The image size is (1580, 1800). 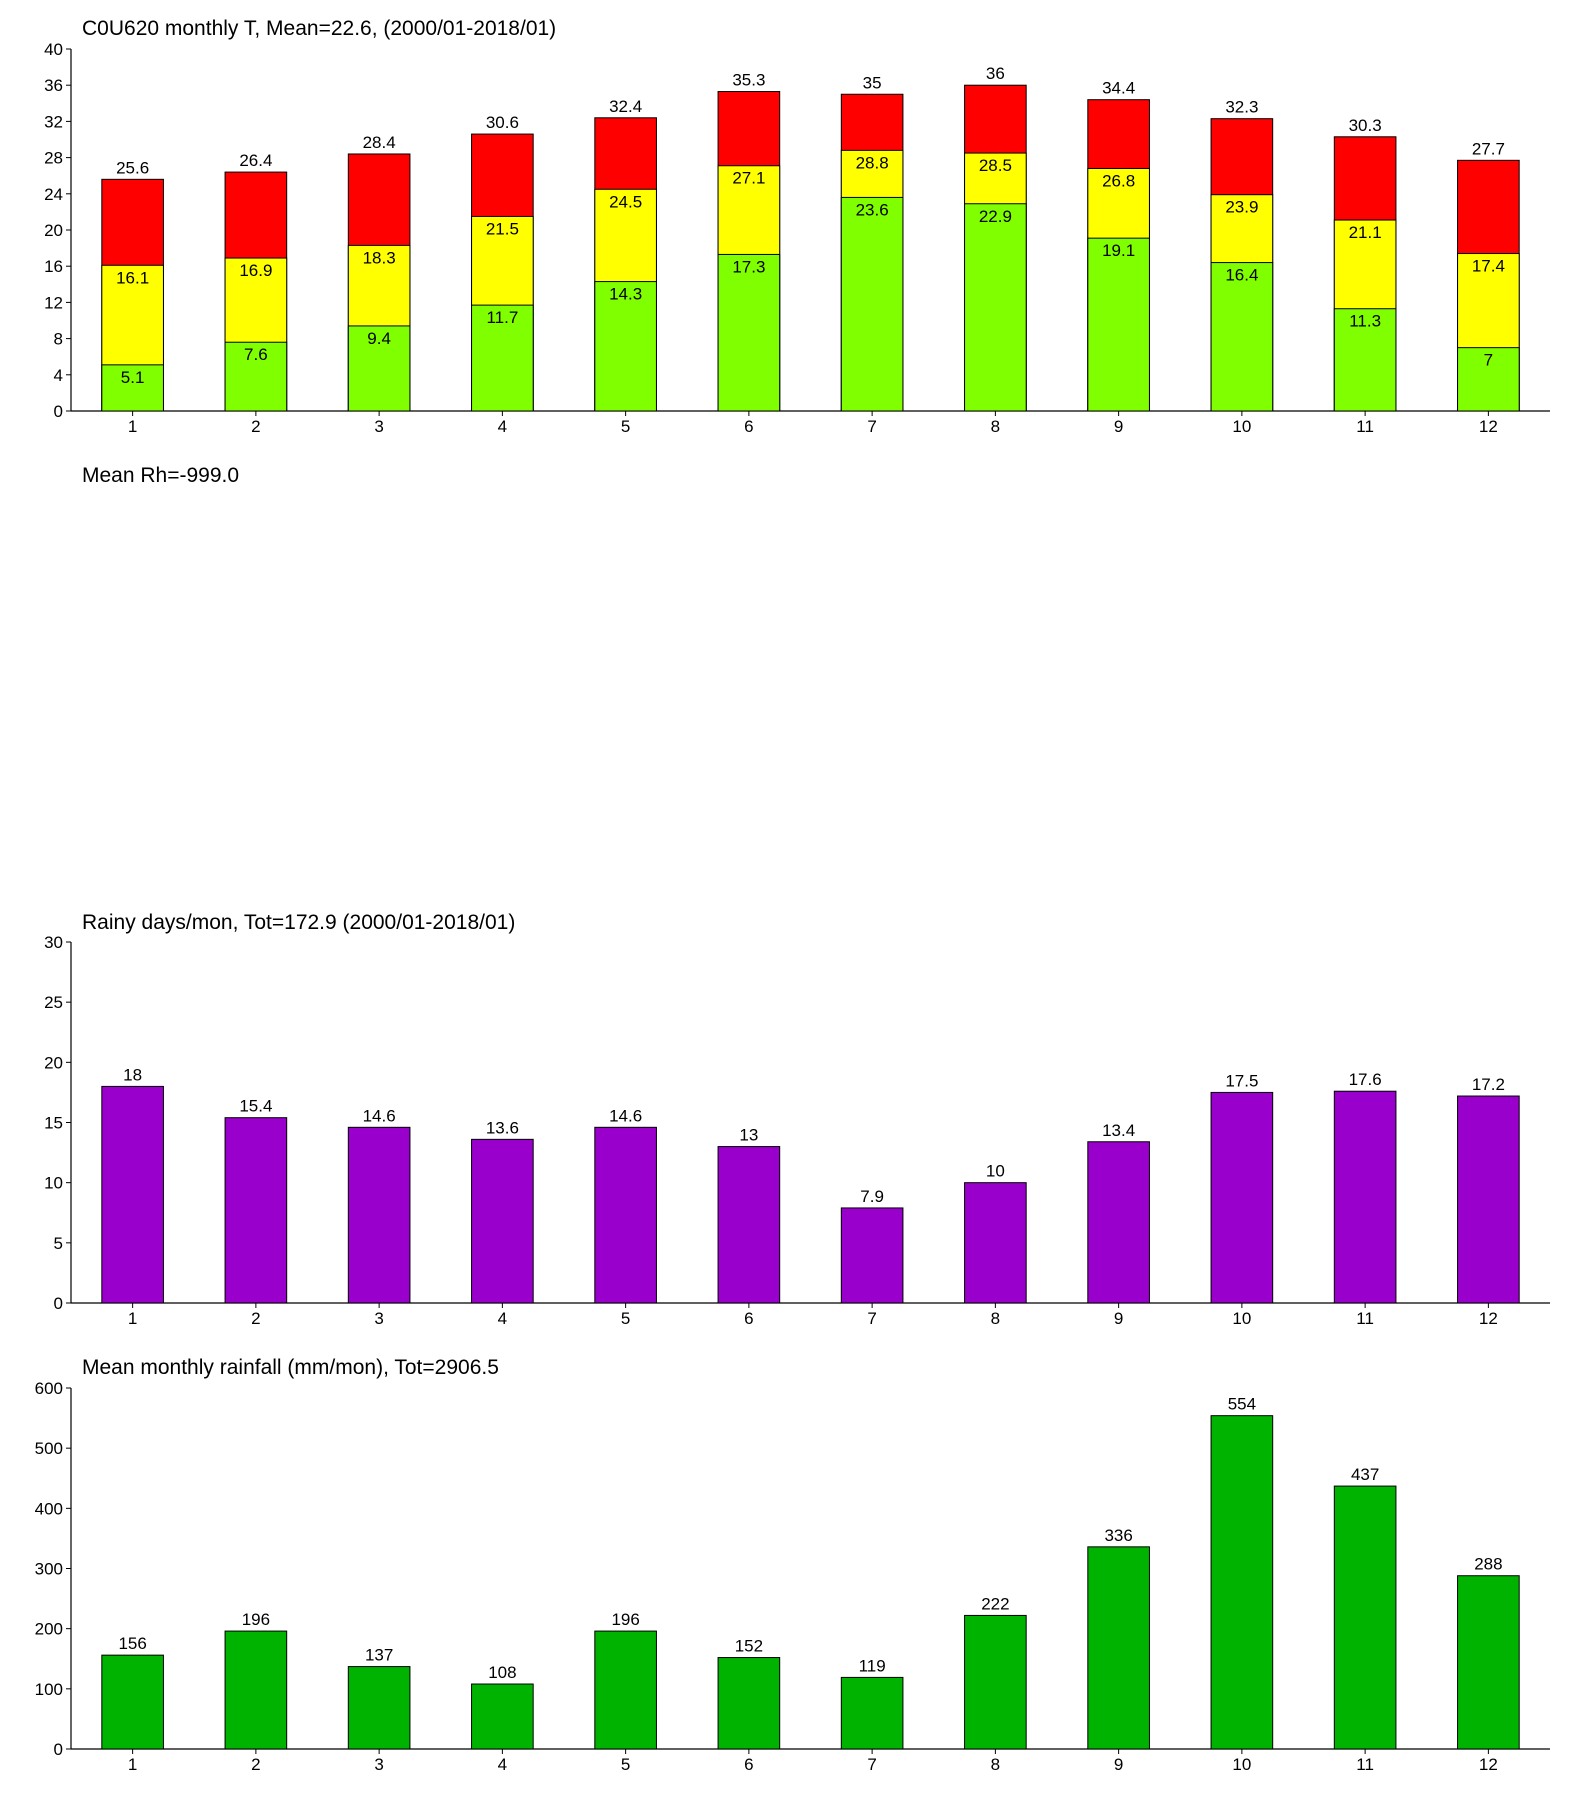 I want to click on x-tick-label: 5, so click(x=625, y=1764).